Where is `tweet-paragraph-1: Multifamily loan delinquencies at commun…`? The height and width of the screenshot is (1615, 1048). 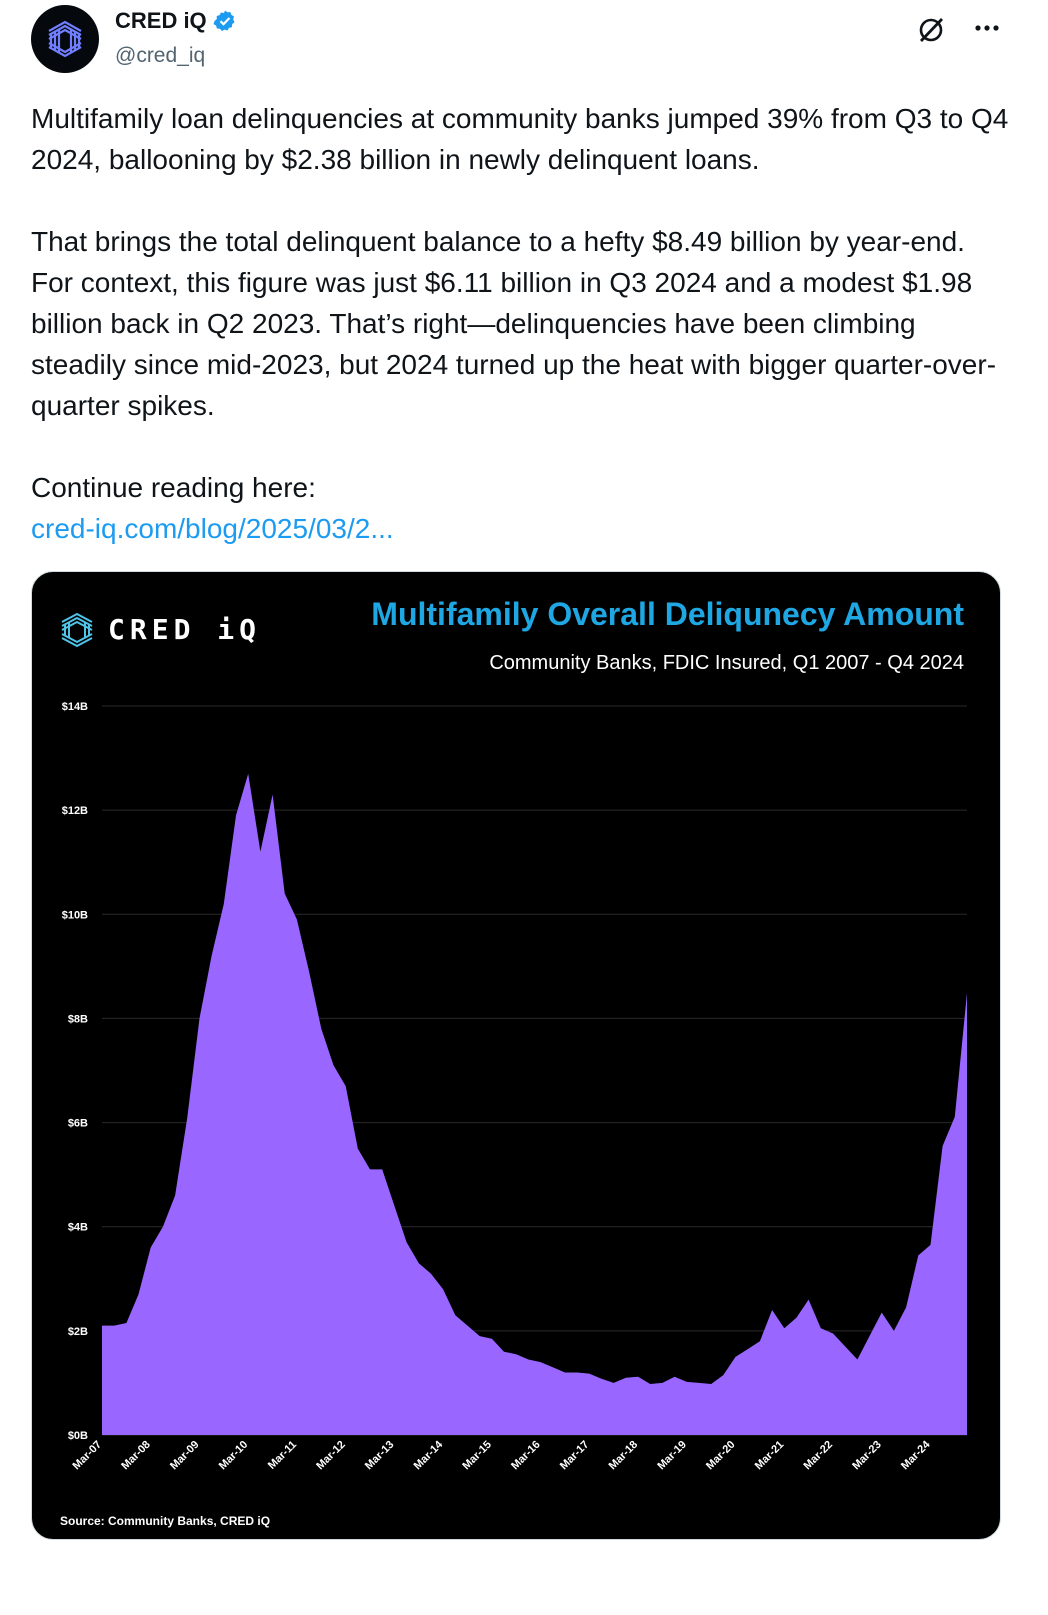
tweet-paragraph-1: Multifamily loan delinquencies at commun… is located at coordinates (520, 139).